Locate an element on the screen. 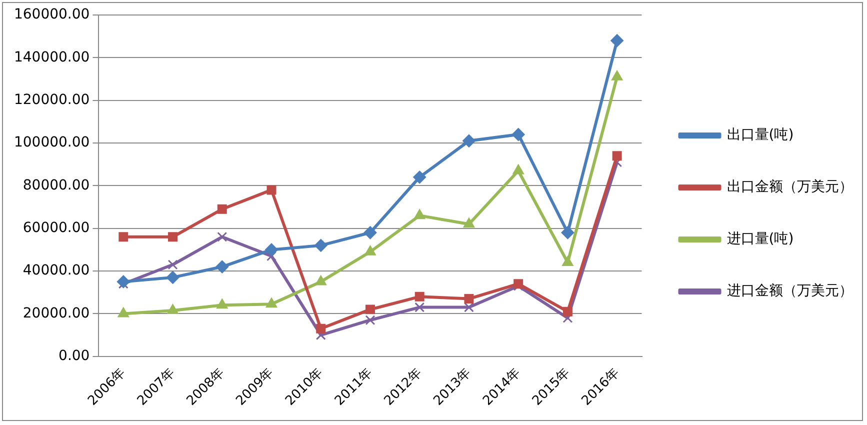 This screenshot has height=425, width=867. legend-label: 出口金额（万美元） is located at coordinates (789, 187).